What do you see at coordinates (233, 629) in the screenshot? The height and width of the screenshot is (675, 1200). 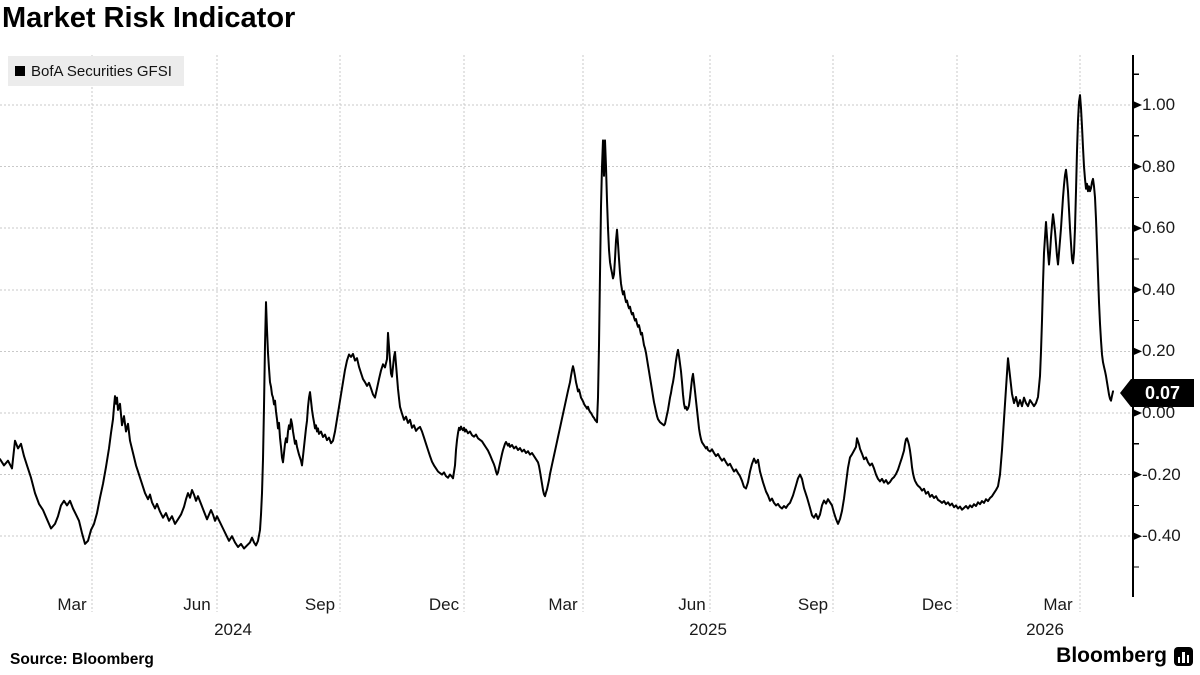 I see `x-axis-year-label: 2024` at bounding box center [233, 629].